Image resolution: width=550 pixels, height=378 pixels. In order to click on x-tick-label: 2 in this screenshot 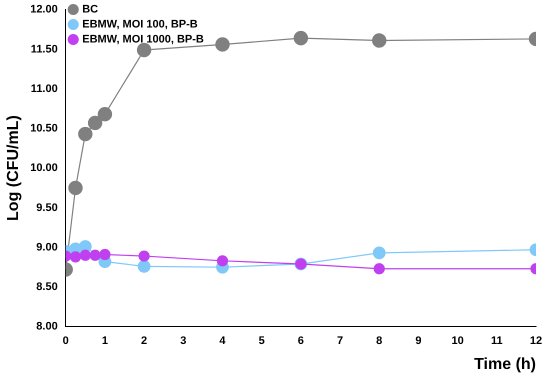, I will do `click(144, 341)`.